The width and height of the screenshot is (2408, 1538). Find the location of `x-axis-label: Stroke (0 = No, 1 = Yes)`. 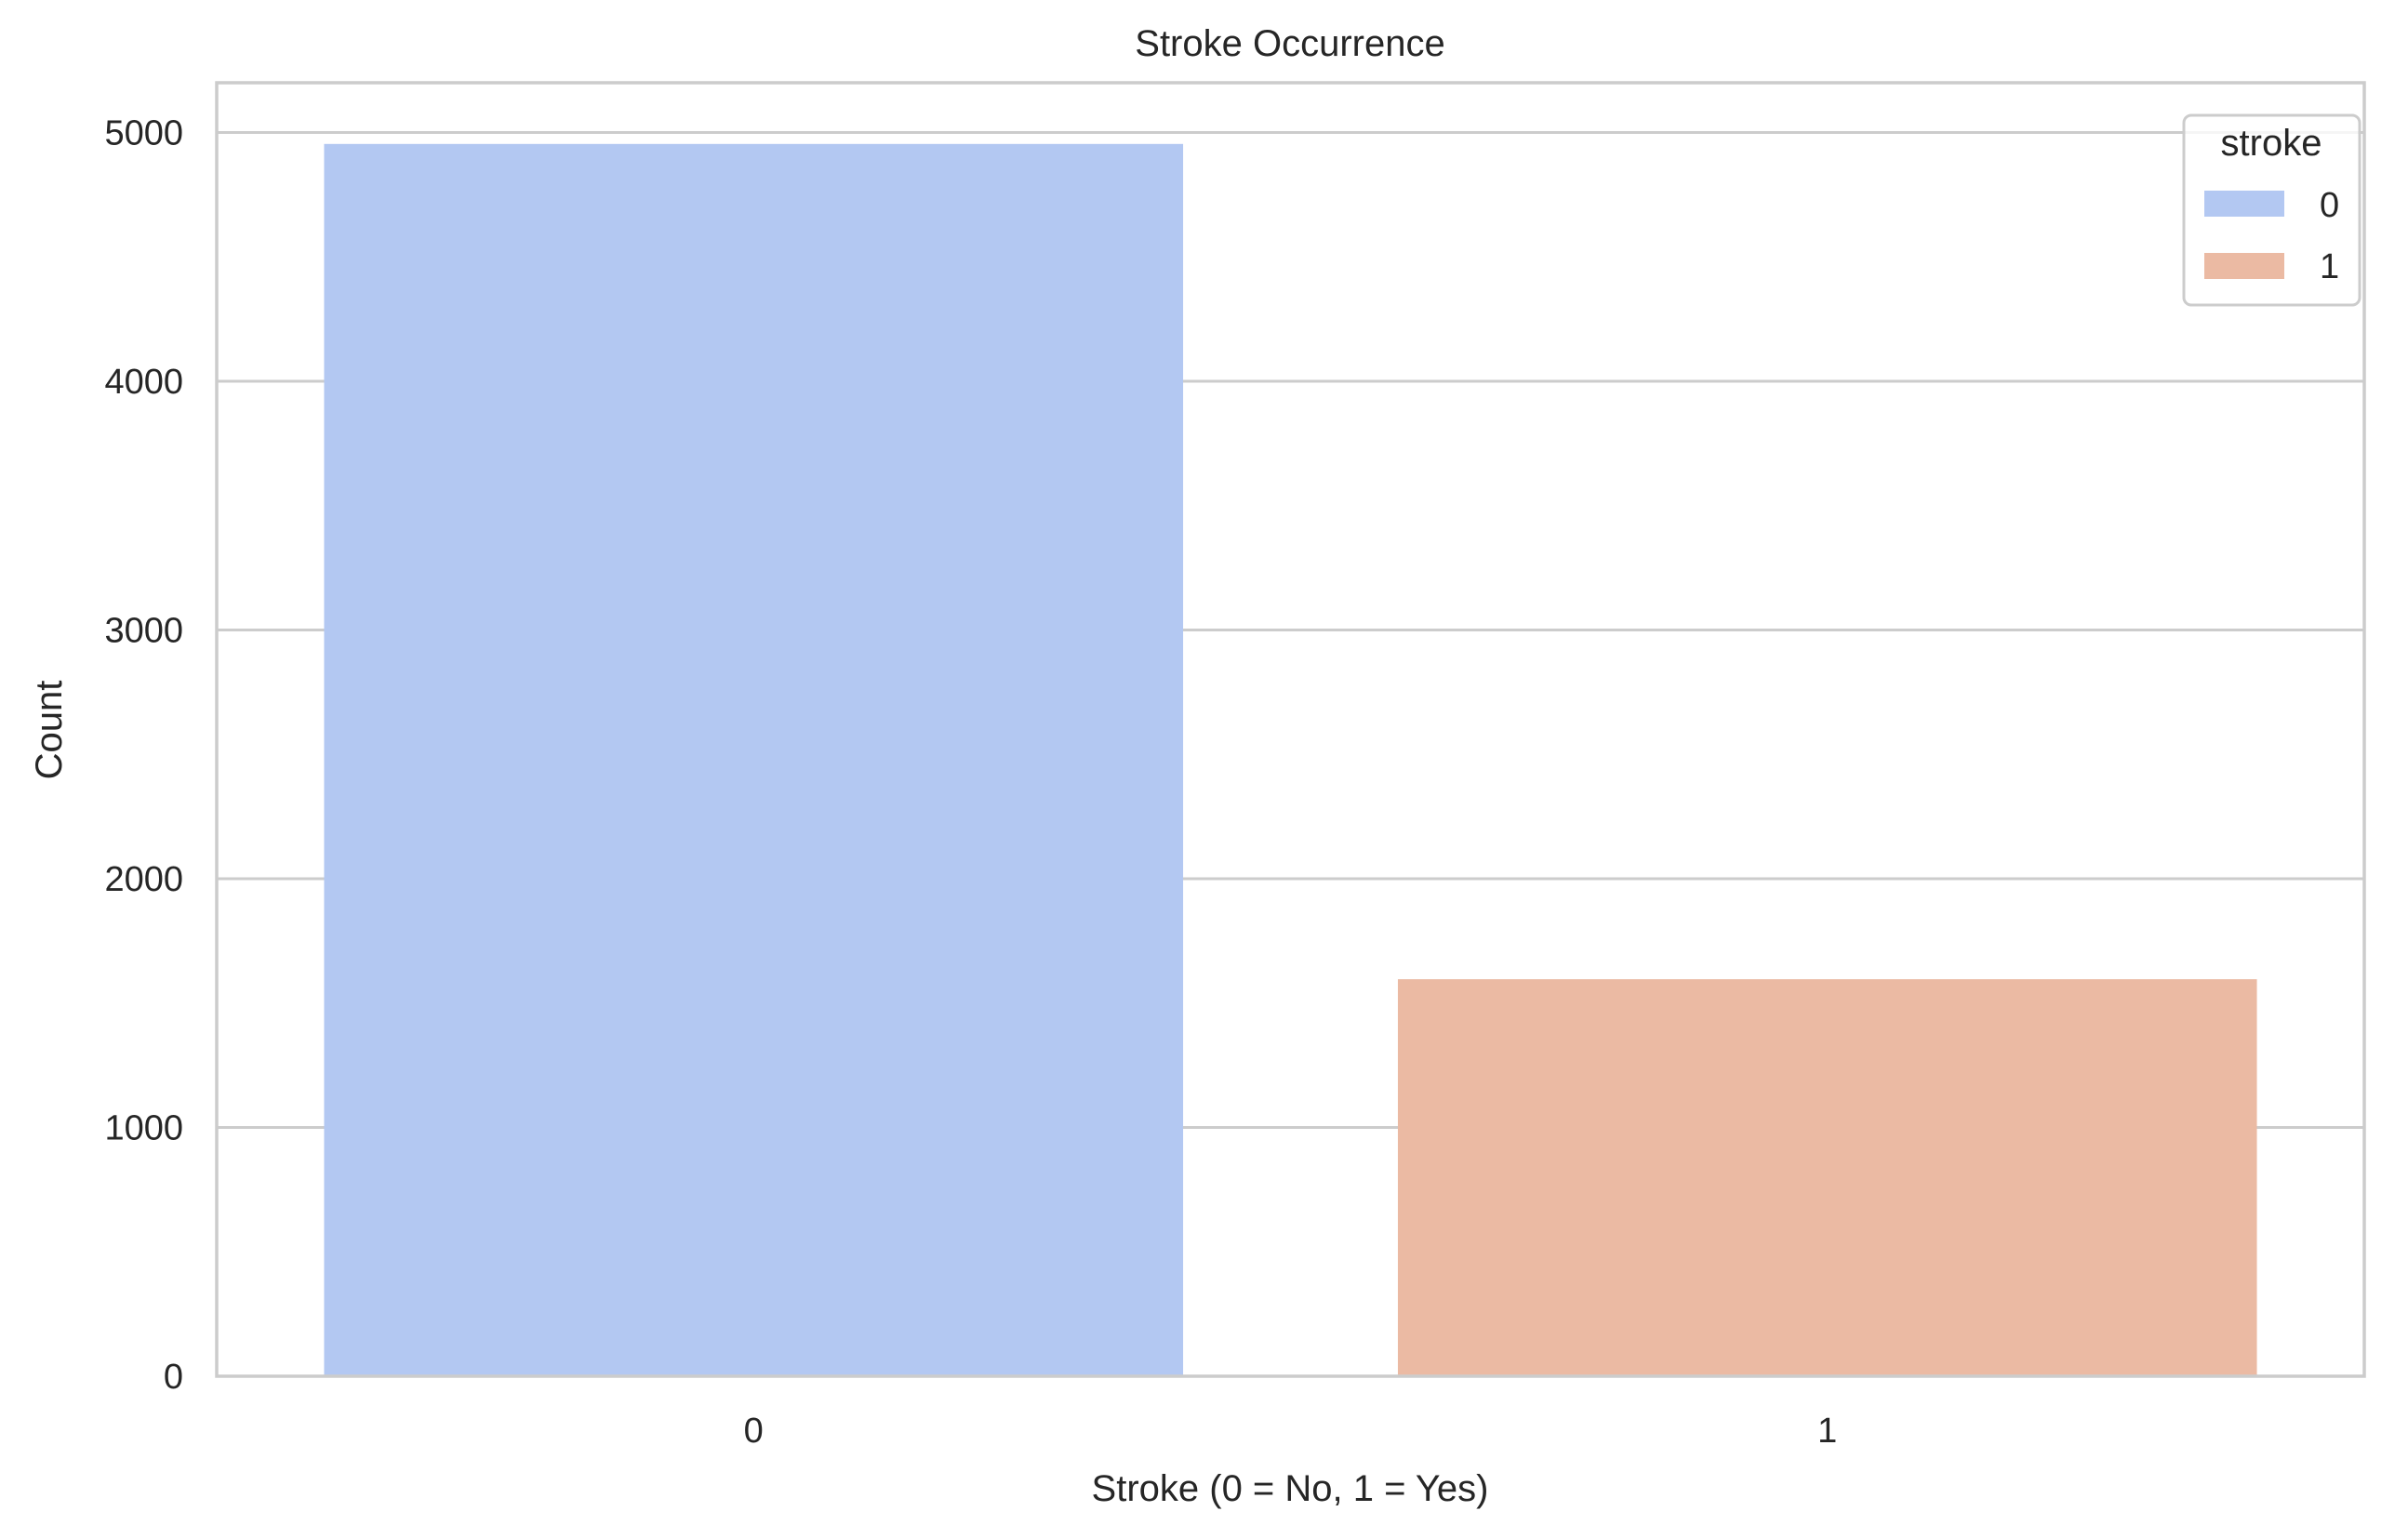

x-axis-label: Stroke (0 = No, 1 = Yes) is located at coordinates (1290, 1488).